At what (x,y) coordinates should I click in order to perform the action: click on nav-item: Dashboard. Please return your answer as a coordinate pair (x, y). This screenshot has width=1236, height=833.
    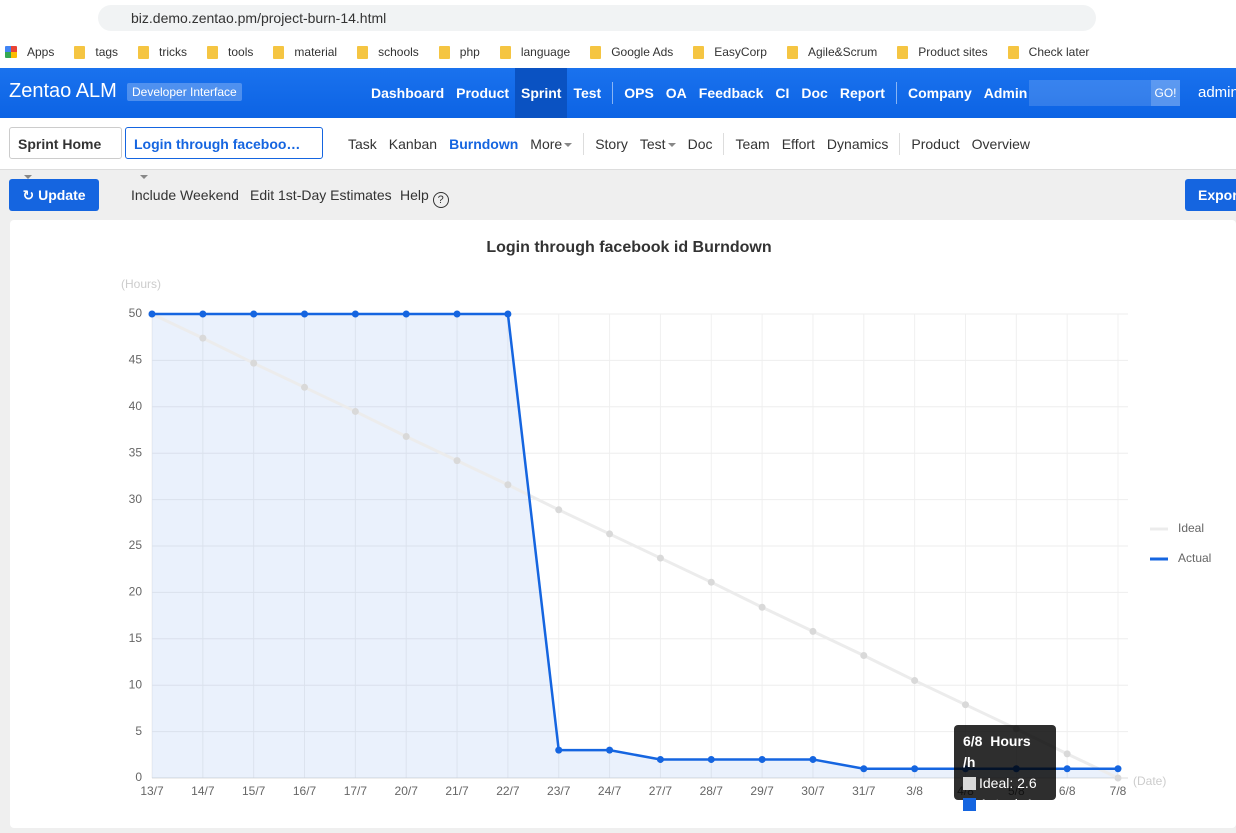
    Looking at the image, I should click on (408, 93).